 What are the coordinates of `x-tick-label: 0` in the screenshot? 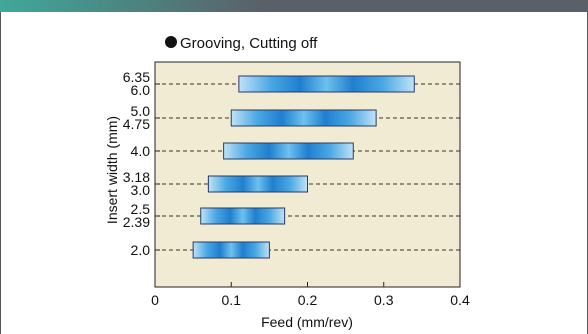 It's located at (155, 300).